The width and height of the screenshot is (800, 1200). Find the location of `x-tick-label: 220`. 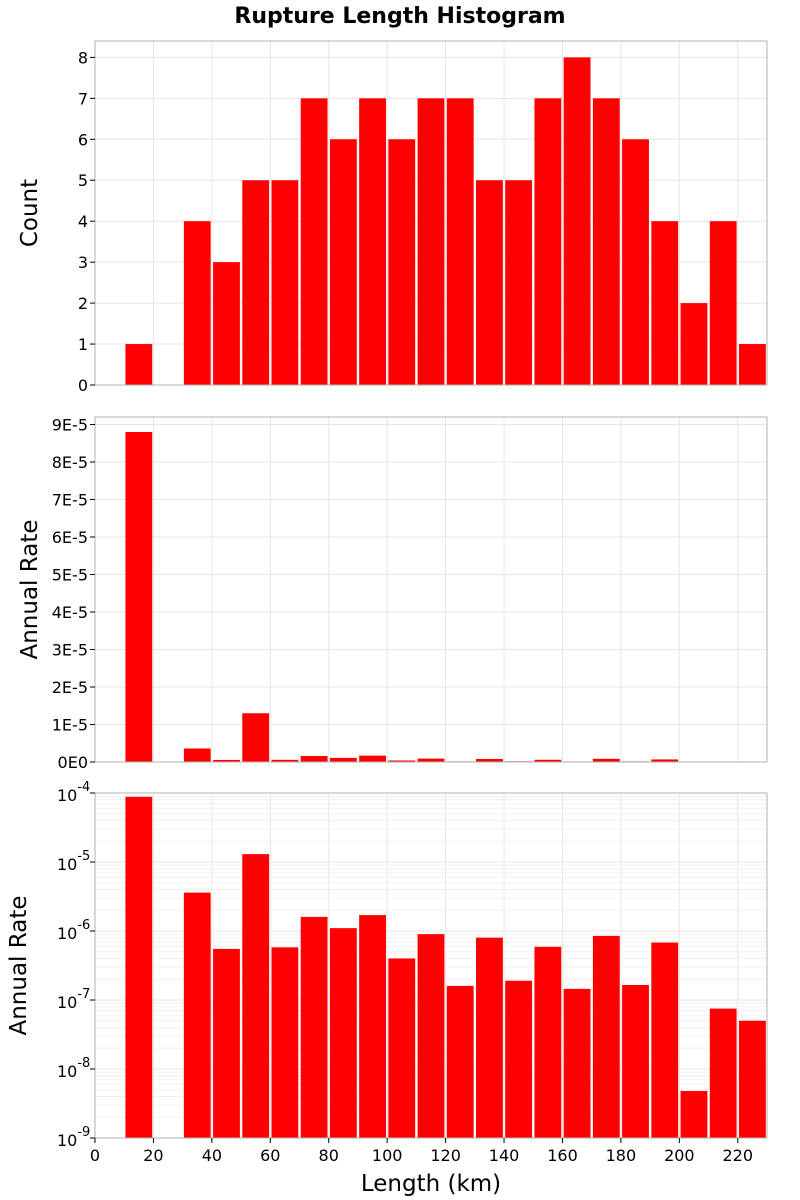

x-tick-label: 220 is located at coordinates (738, 1155).